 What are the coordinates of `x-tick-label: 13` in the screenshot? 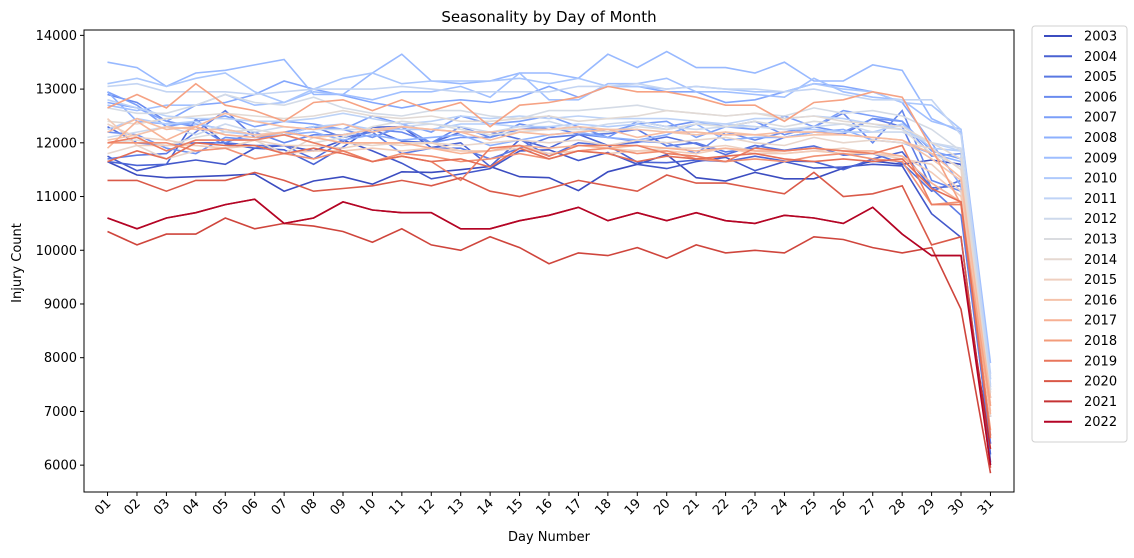 It's located at (456, 507).